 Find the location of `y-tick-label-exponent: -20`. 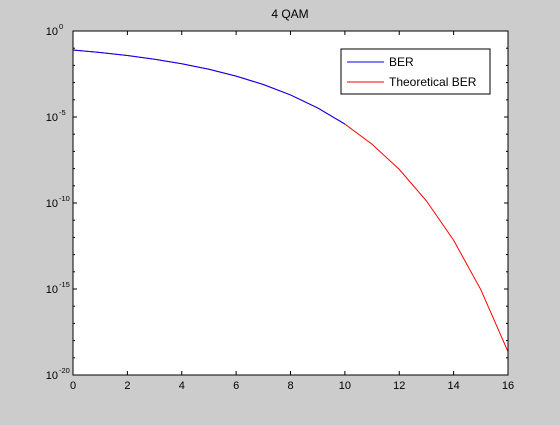

y-tick-label-exponent: -20 is located at coordinates (64, 370).